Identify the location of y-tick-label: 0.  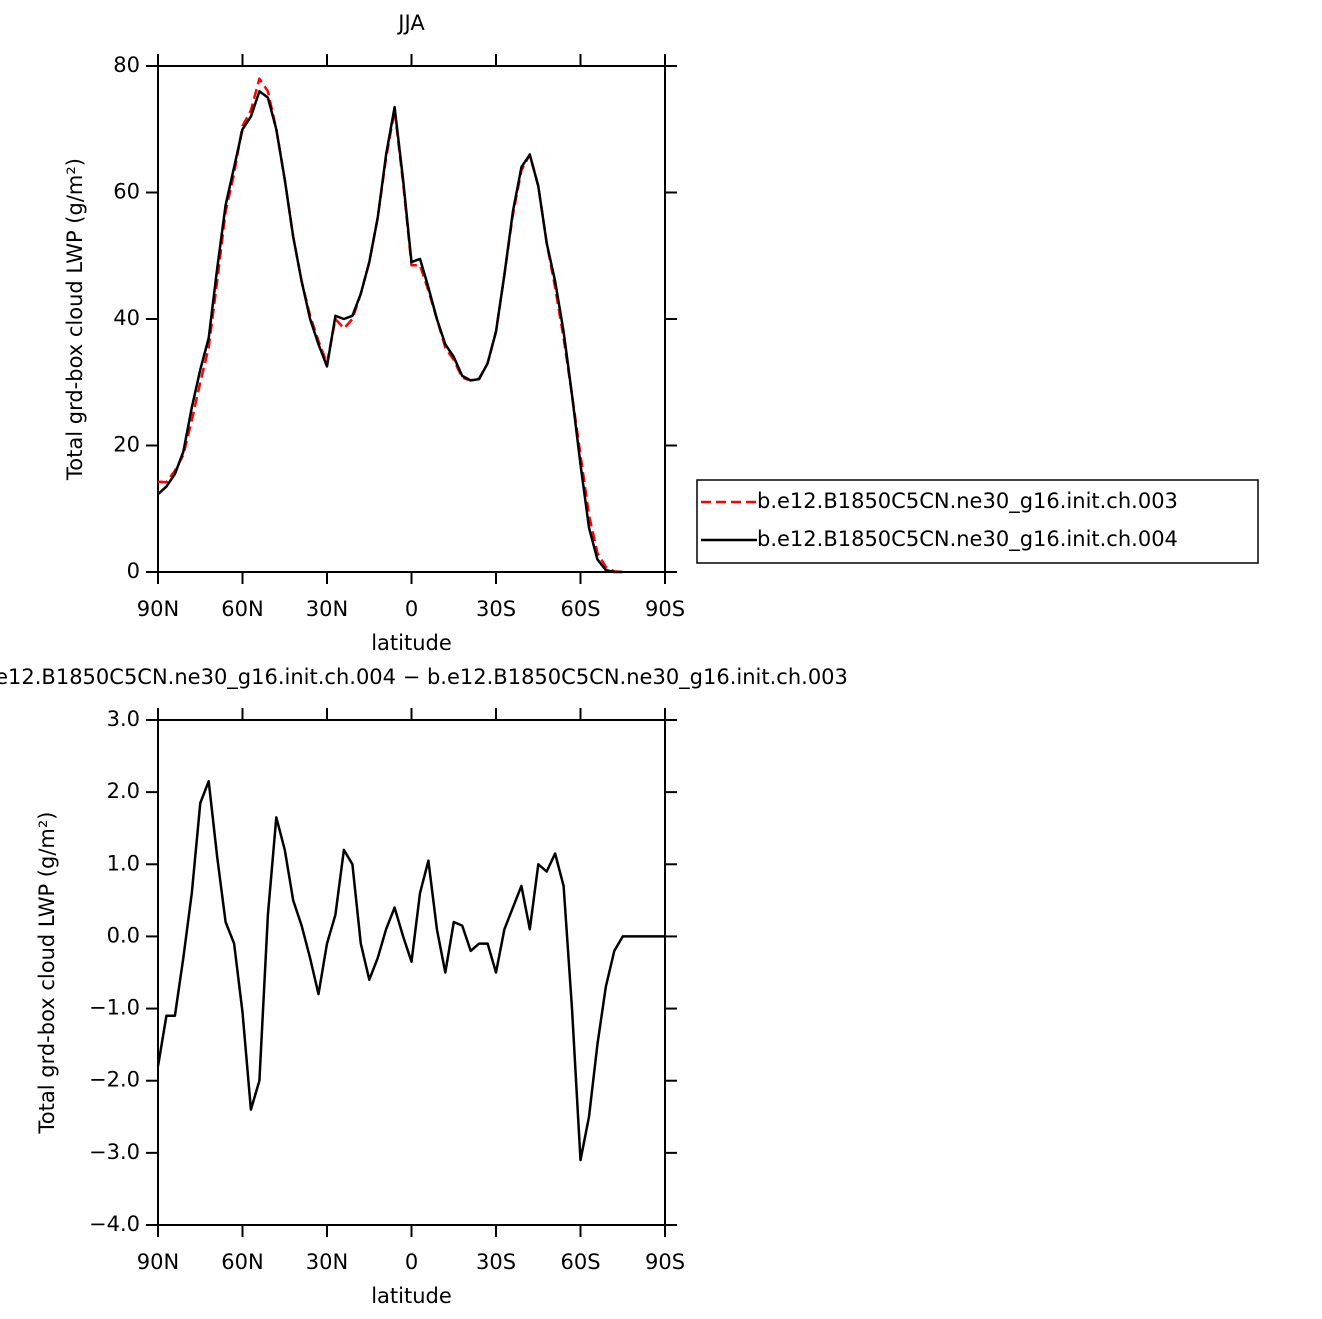
(133, 571).